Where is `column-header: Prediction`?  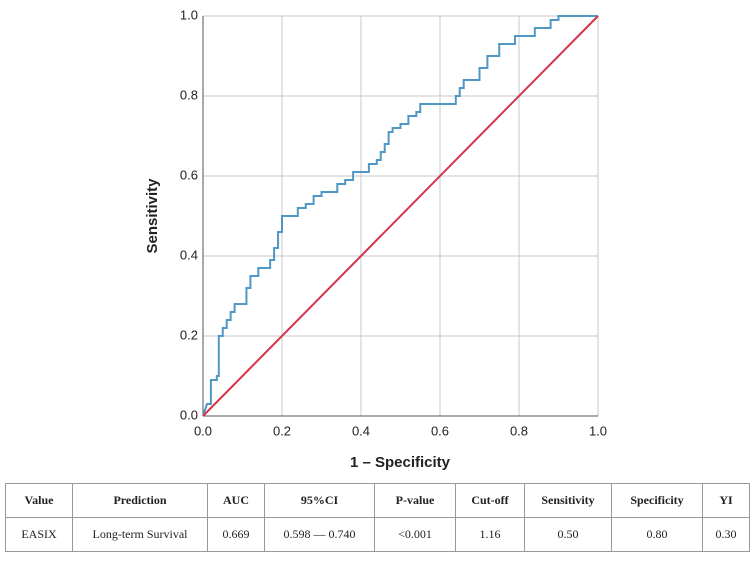 column-header: Prediction is located at coordinates (140, 500).